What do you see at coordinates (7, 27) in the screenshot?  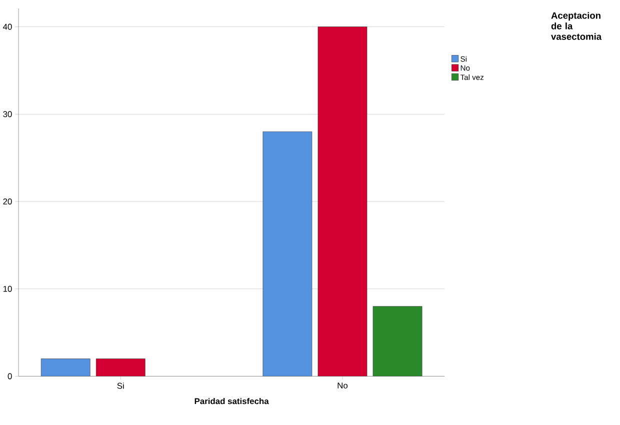 I see `y-tick-label: 40` at bounding box center [7, 27].